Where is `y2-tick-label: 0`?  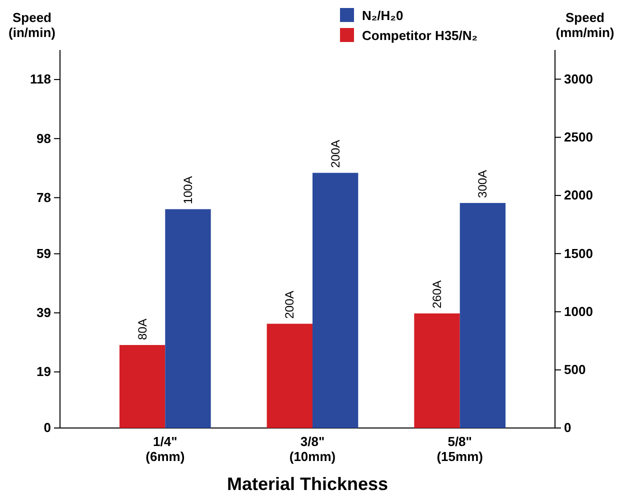
y2-tick-label: 0 is located at coordinates (568, 428).